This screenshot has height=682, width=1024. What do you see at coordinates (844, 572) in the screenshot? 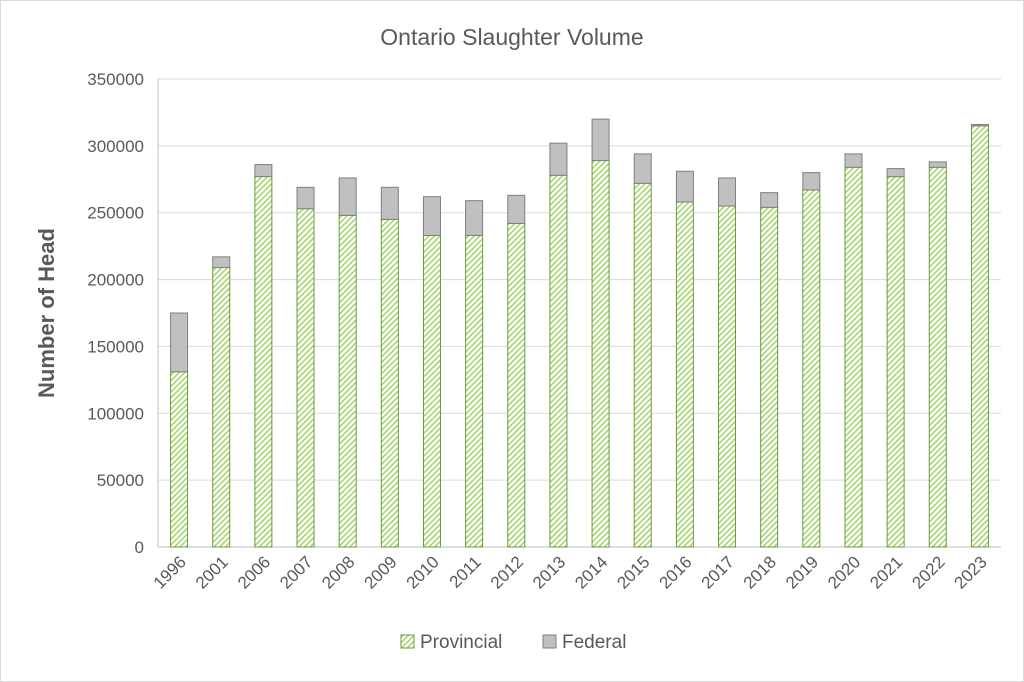
I see `x-tick-label: 2020` at bounding box center [844, 572].